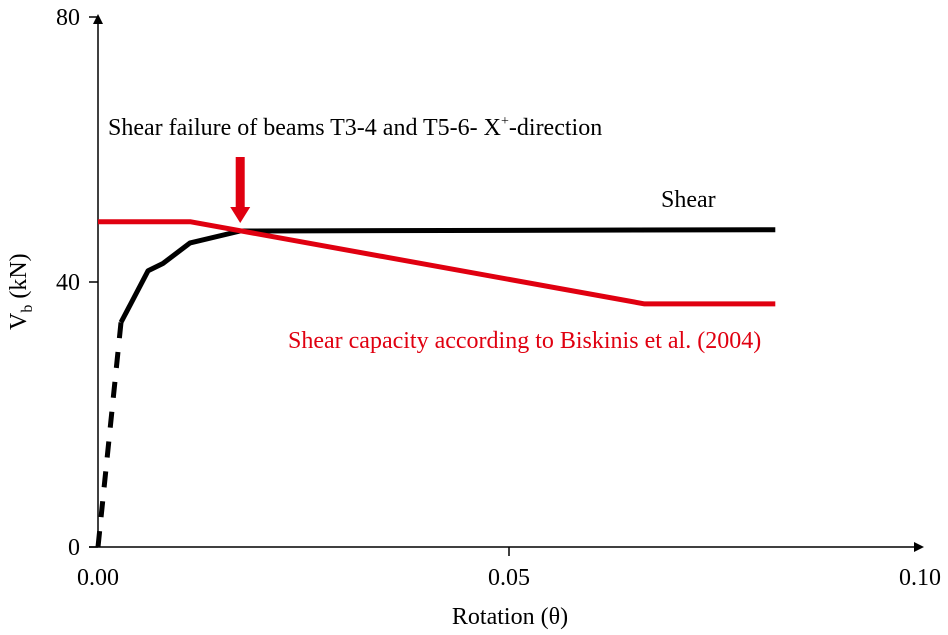 The width and height of the screenshot is (948, 635). Describe the element at coordinates (21, 291) in the screenshot. I see `y-axis-label: Vb (kN)` at that location.